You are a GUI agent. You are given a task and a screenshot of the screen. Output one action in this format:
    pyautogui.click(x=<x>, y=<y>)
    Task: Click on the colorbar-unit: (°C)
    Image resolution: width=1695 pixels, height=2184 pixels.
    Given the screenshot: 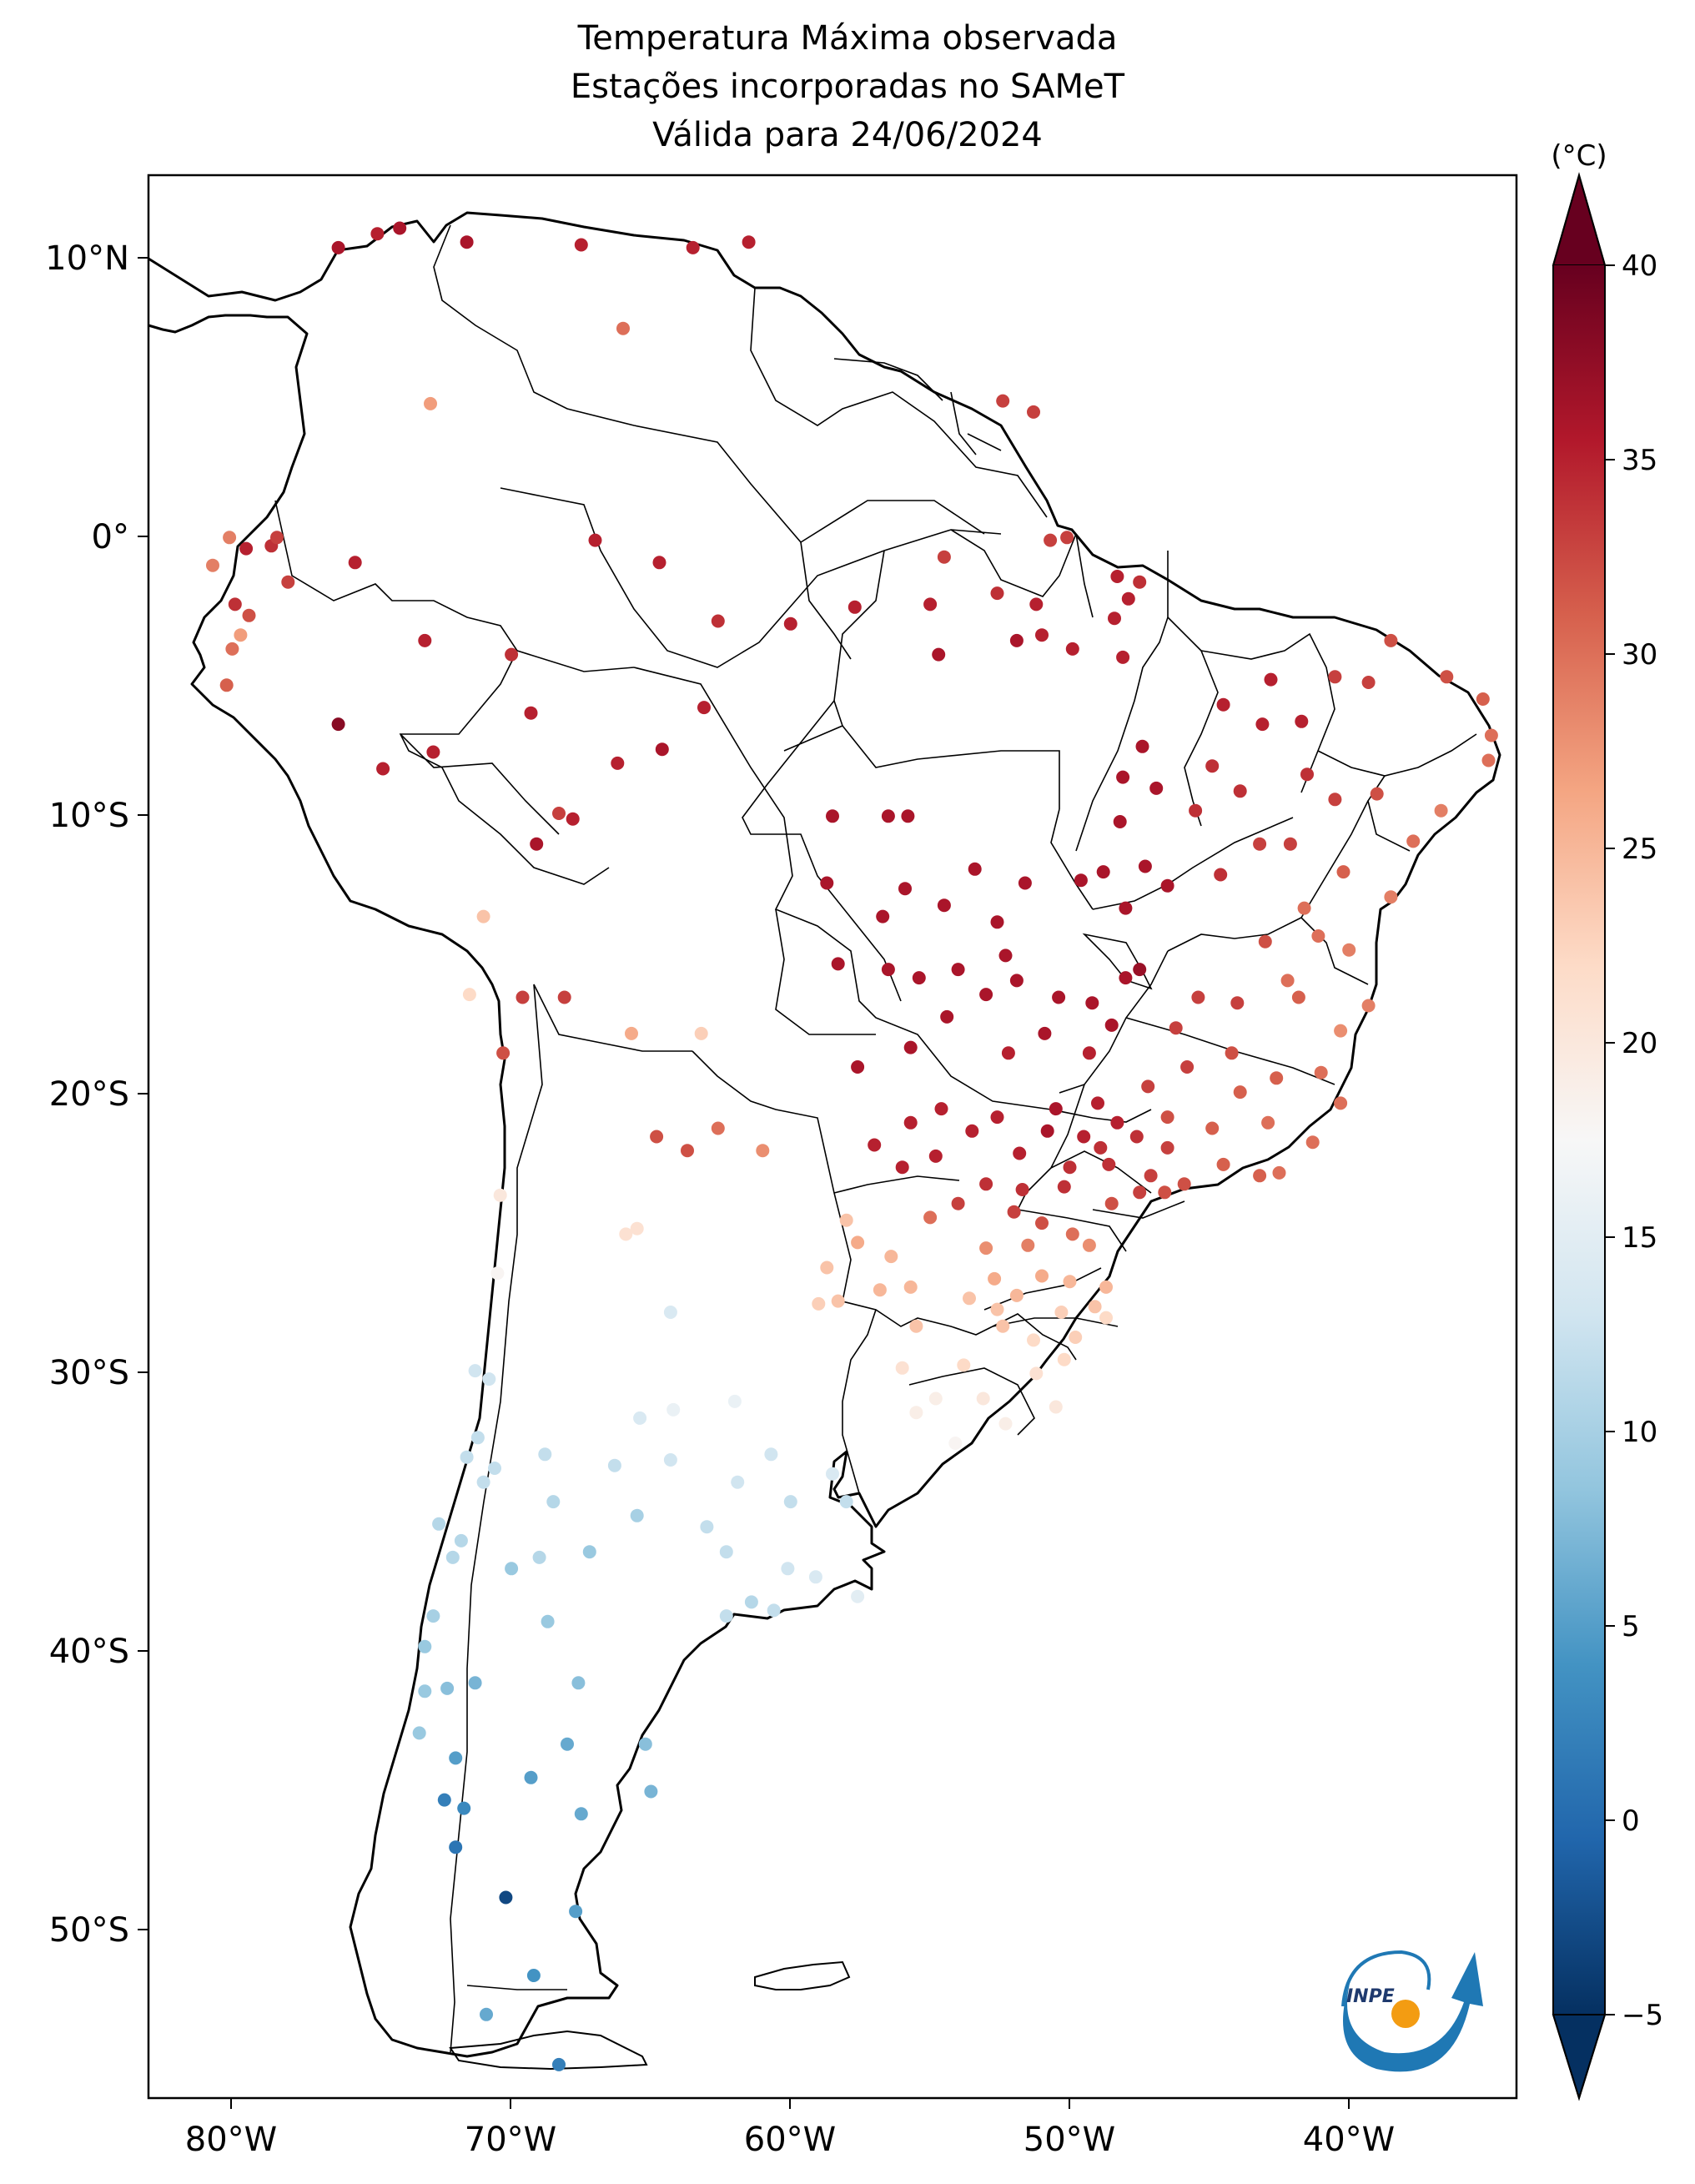 What is the action you would take?
    pyautogui.click(x=1579, y=156)
    